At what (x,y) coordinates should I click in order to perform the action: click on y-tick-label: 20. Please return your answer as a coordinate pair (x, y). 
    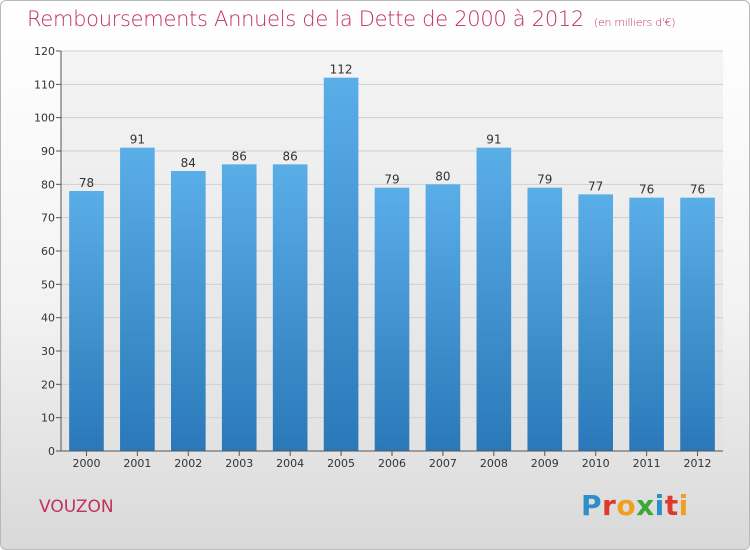
    Looking at the image, I should click on (48, 384).